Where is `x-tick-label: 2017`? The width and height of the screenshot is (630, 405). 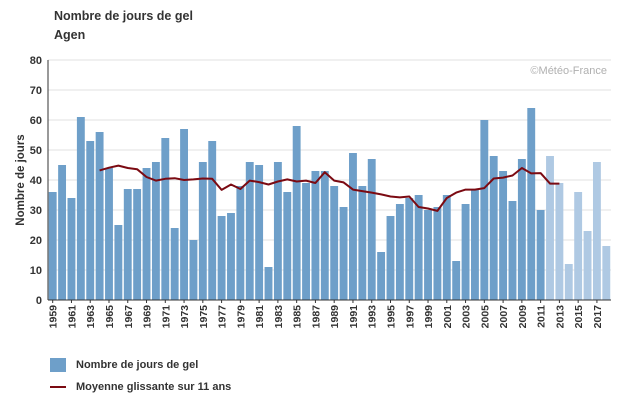
x-tick-label: 2017 is located at coordinates (598, 317).